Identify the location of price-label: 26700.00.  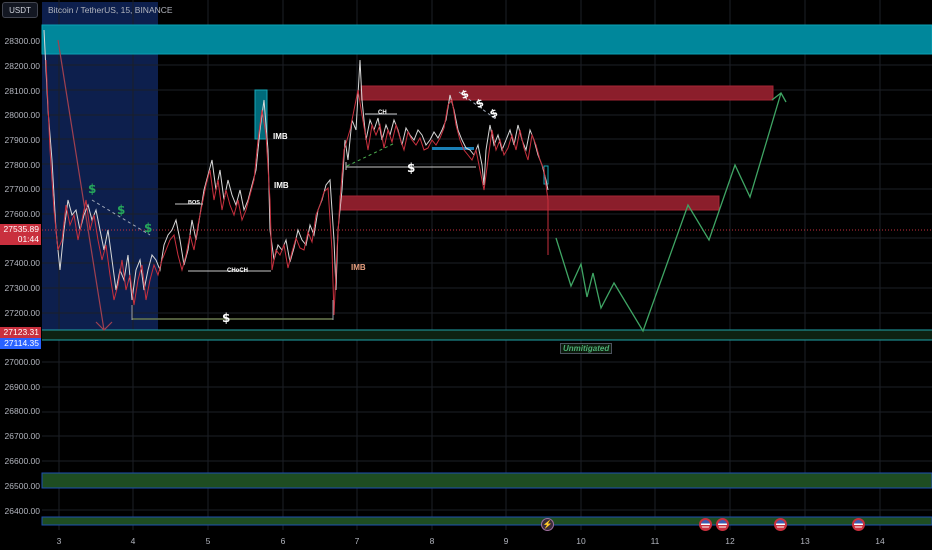
(22, 436).